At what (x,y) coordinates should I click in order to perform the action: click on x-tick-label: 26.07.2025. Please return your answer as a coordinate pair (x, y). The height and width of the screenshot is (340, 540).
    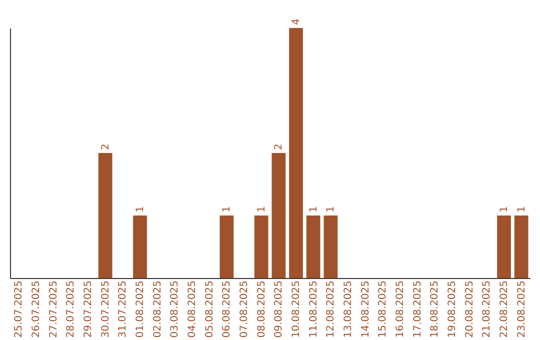
    Looking at the image, I should click on (36, 309).